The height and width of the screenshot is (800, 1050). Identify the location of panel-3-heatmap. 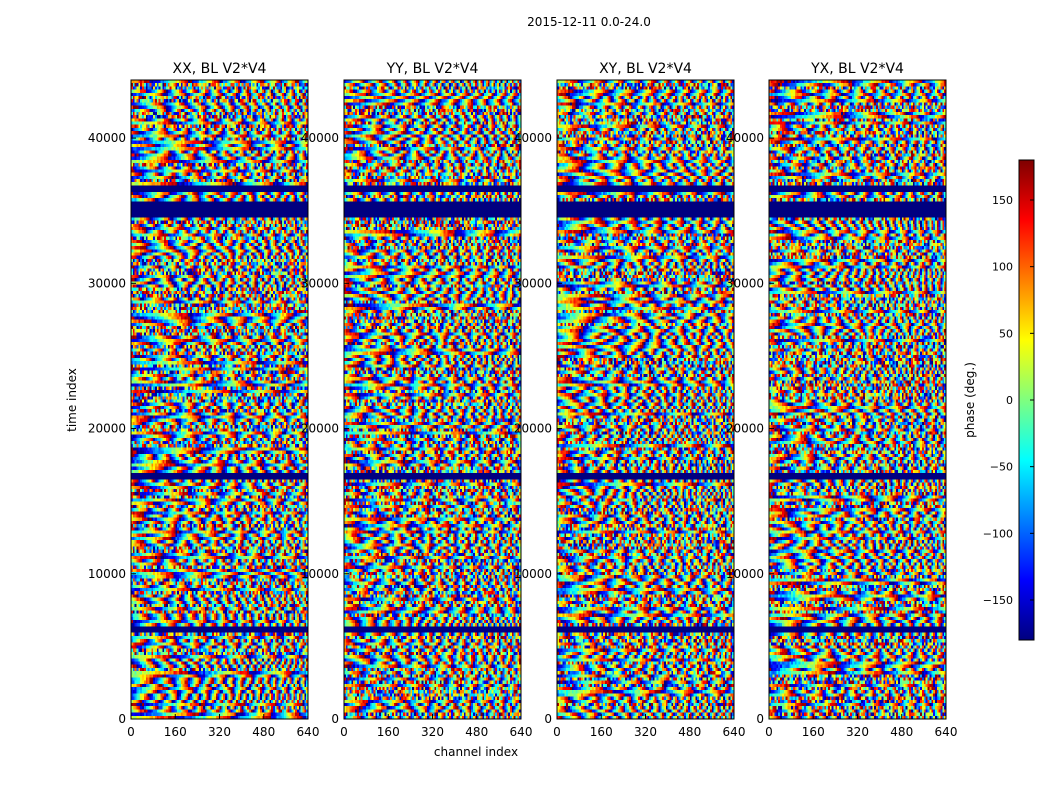
(645, 399).